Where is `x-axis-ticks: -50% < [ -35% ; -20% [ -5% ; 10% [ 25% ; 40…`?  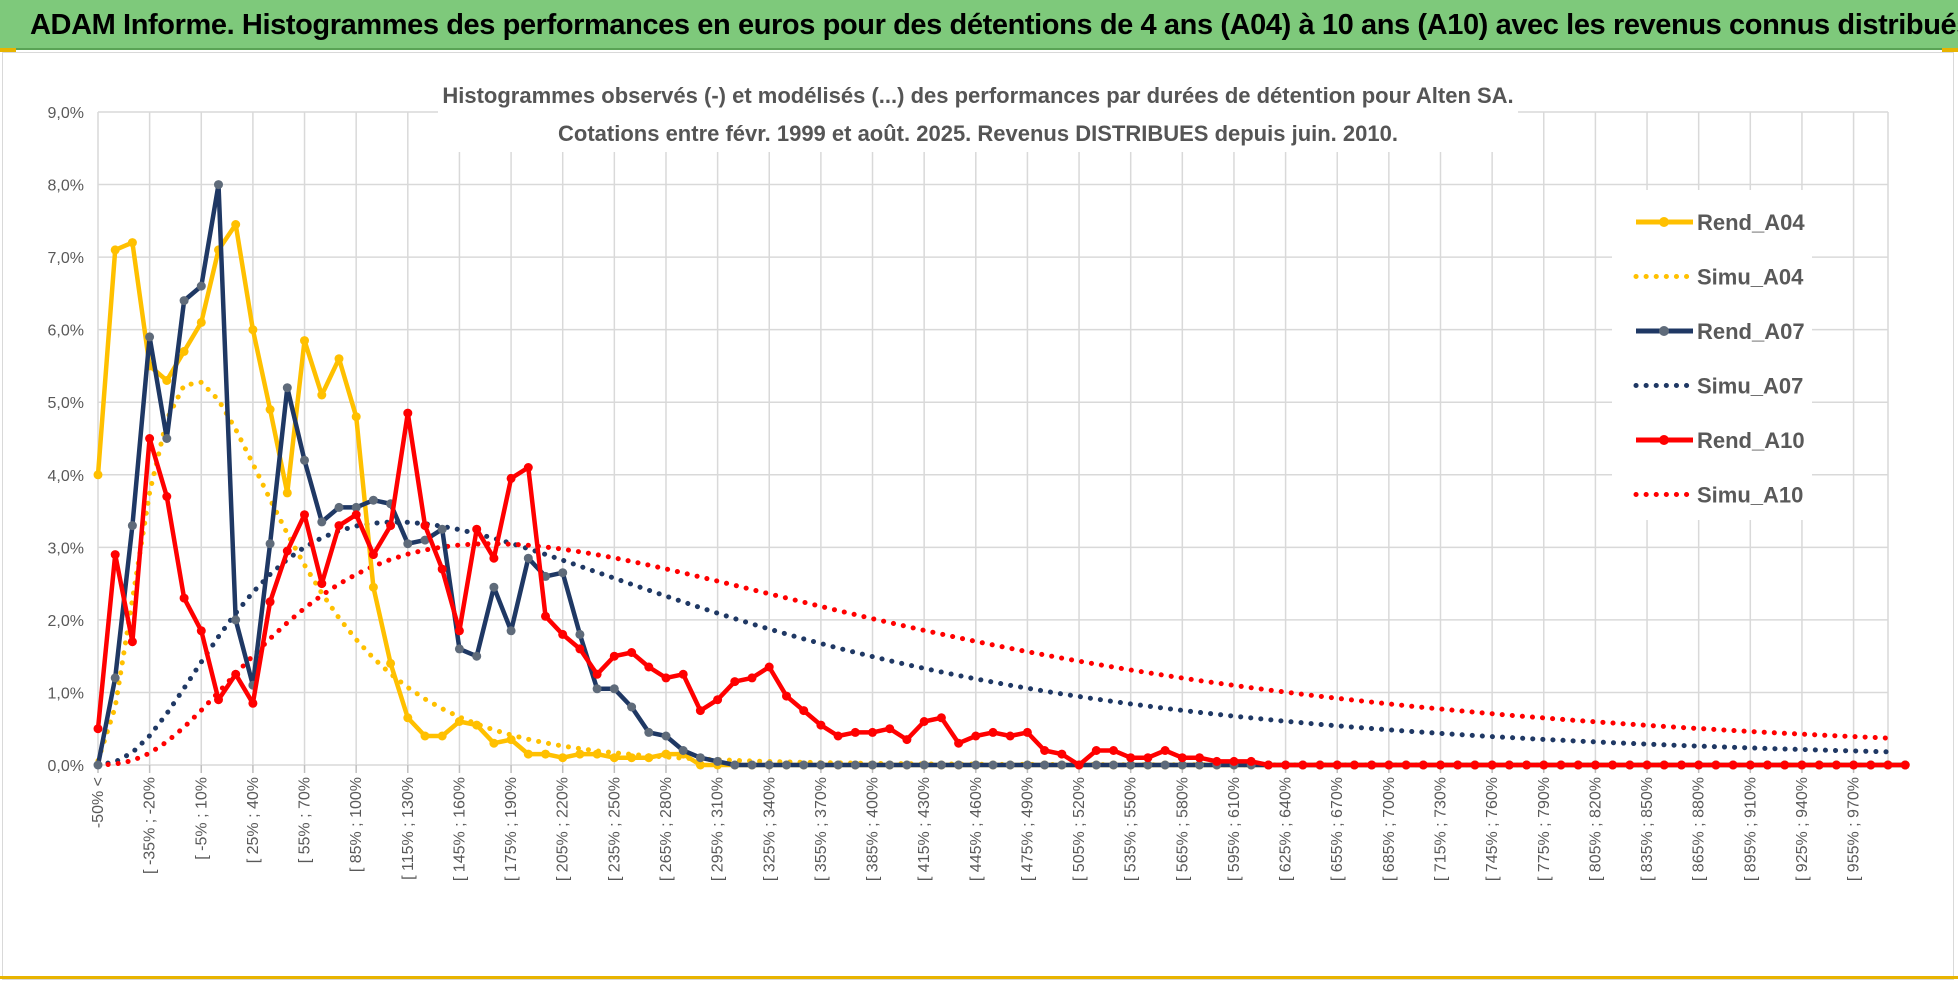
x-axis-ticks: -50% < [ -35% ; -20% [ -5% ; 10% [ 25% ; 40… is located at coordinates (976, 829).